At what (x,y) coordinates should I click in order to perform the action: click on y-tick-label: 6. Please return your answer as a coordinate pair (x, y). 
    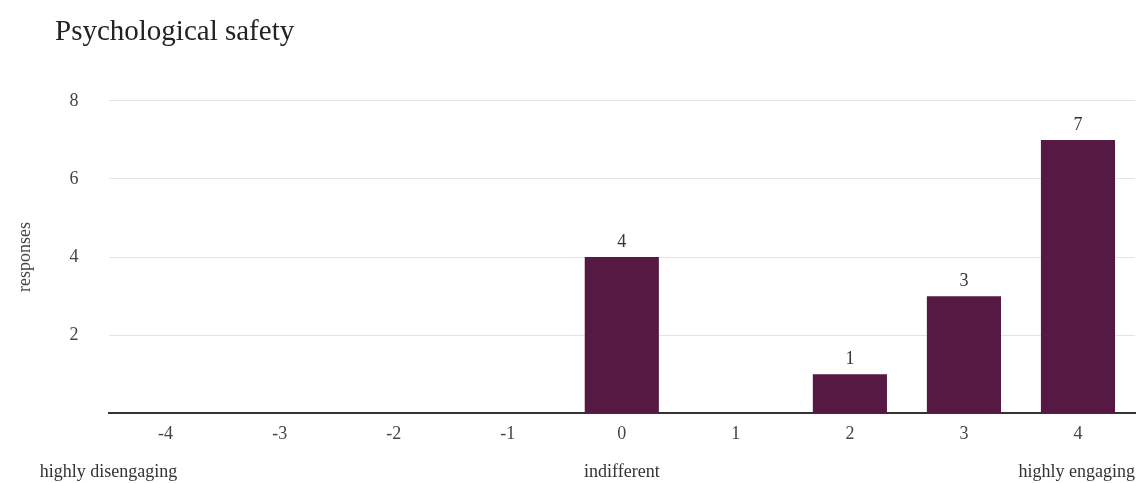
    Looking at the image, I should click on (74, 177).